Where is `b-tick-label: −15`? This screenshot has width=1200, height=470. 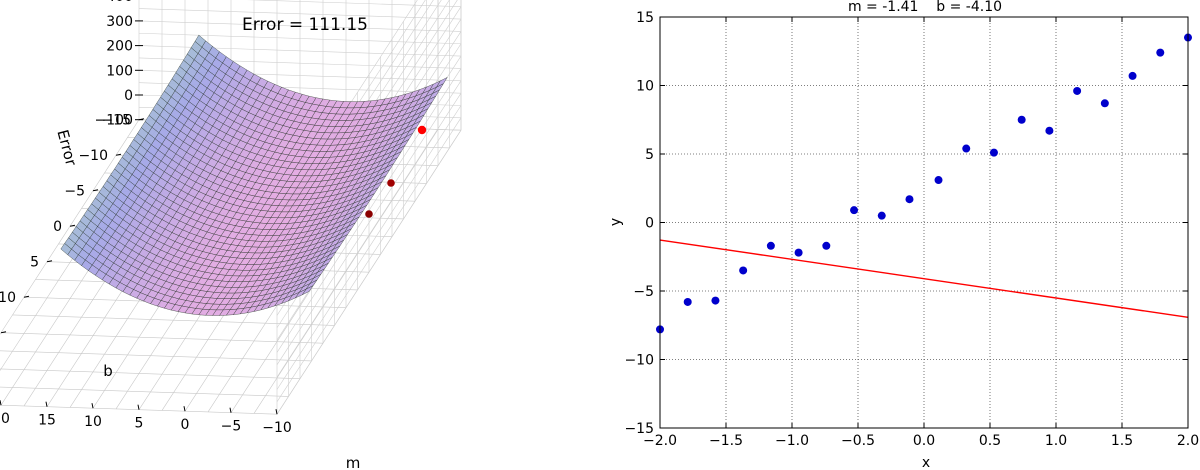 b-tick-label: −15 is located at coordinates (116, 121).